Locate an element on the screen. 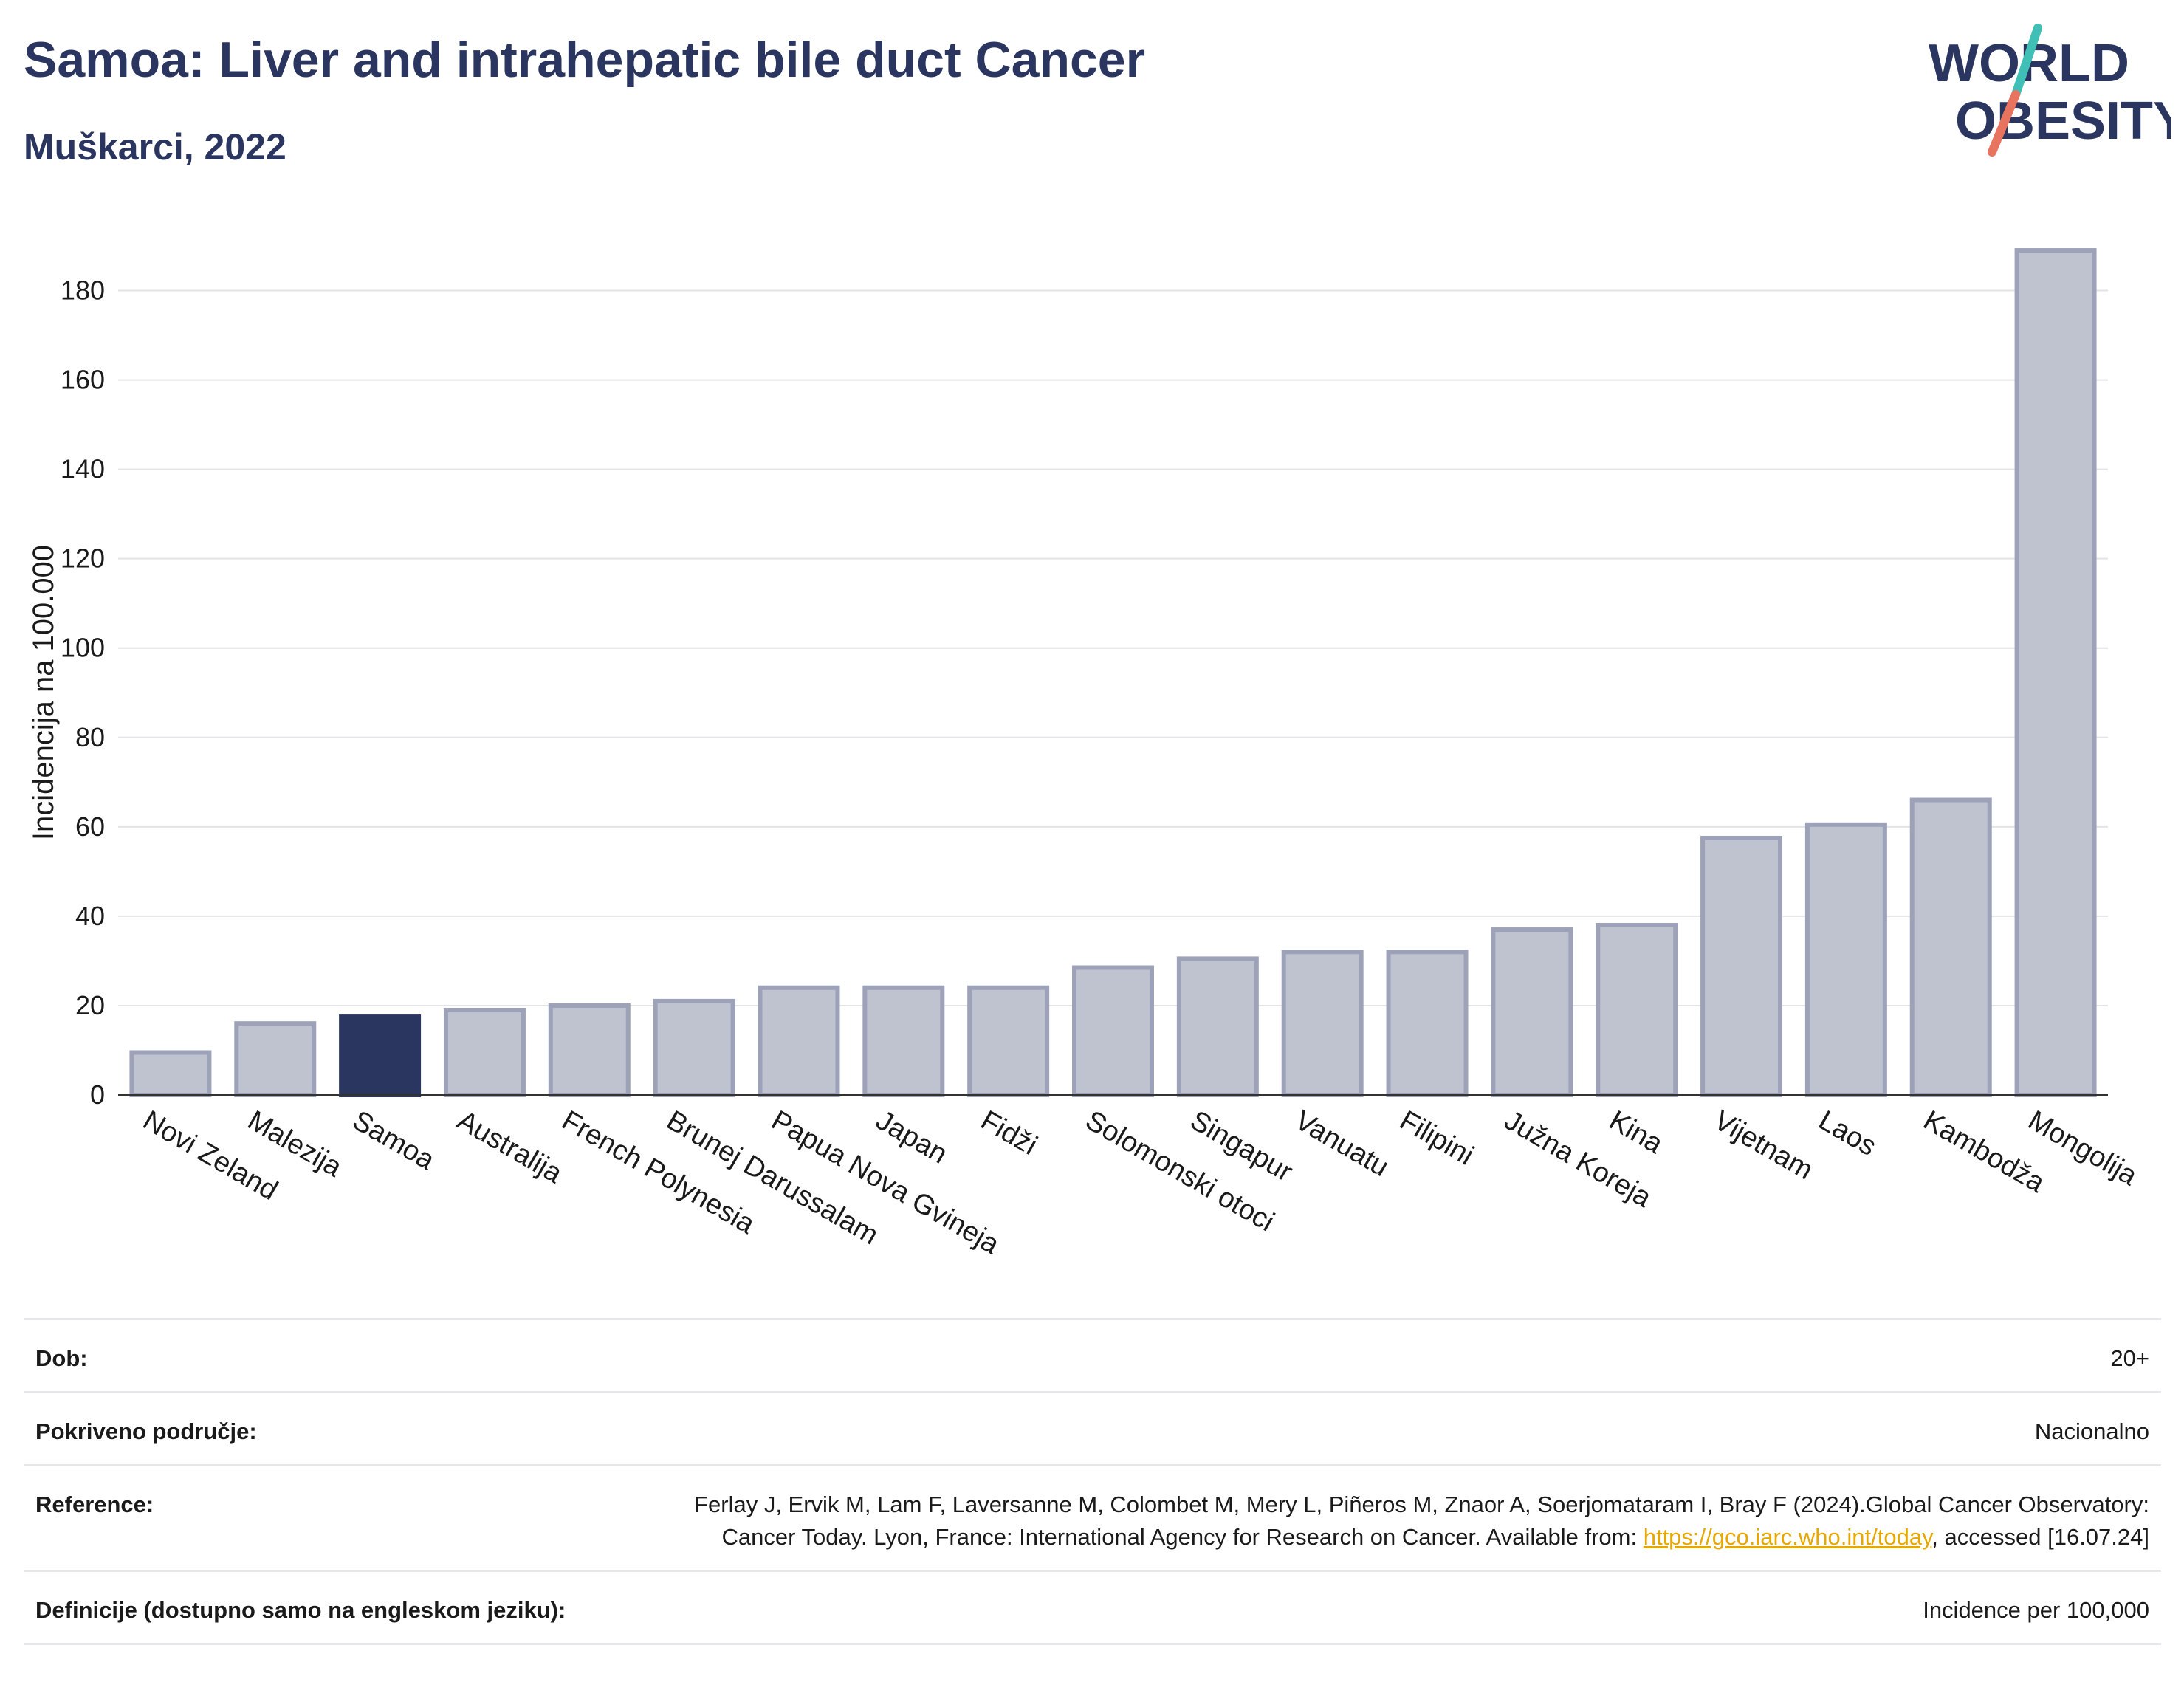 The image size is (2184, 1696). bar-vanuatu is located at coordinates (1322, 1024).